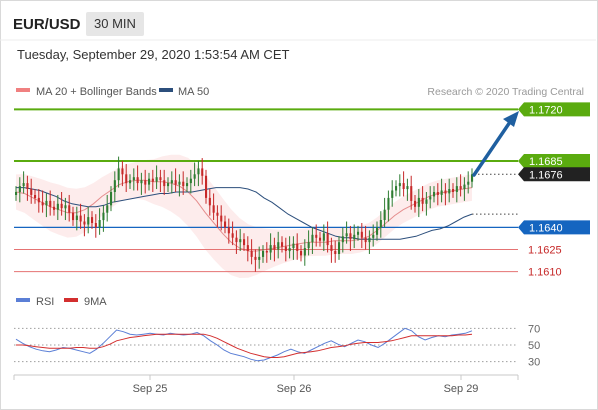 This screenshot has height=410, width=598. Describe the element at coordinates (546, 175) in the screenshot. I see `last-price-label: 1.1676` at that location.